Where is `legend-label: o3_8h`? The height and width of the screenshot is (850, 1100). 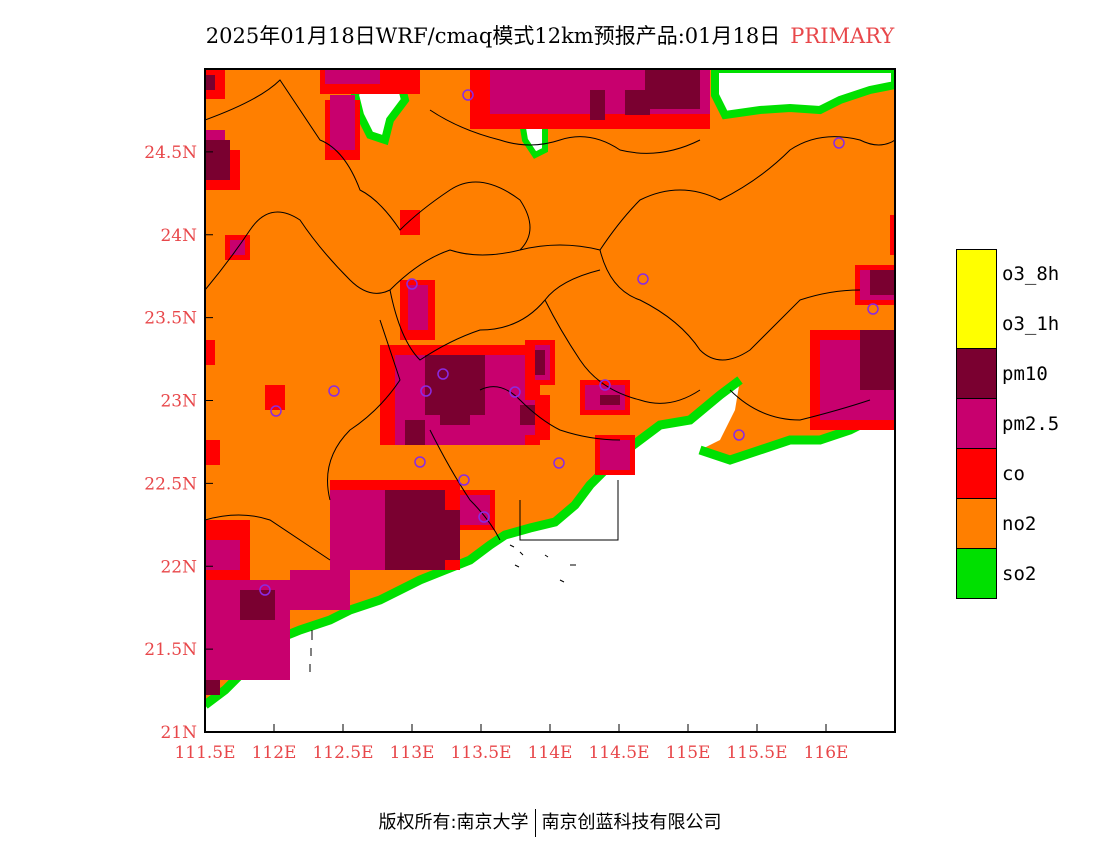
legend-label: o3_8h is located at coordinates (1031, 274).